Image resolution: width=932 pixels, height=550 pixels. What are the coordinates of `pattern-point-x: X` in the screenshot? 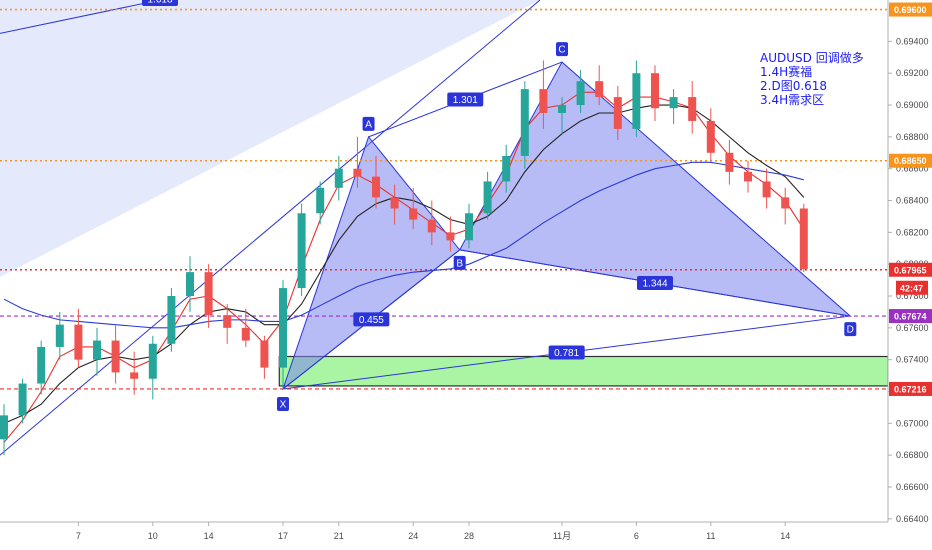 It's located at (283, 403).